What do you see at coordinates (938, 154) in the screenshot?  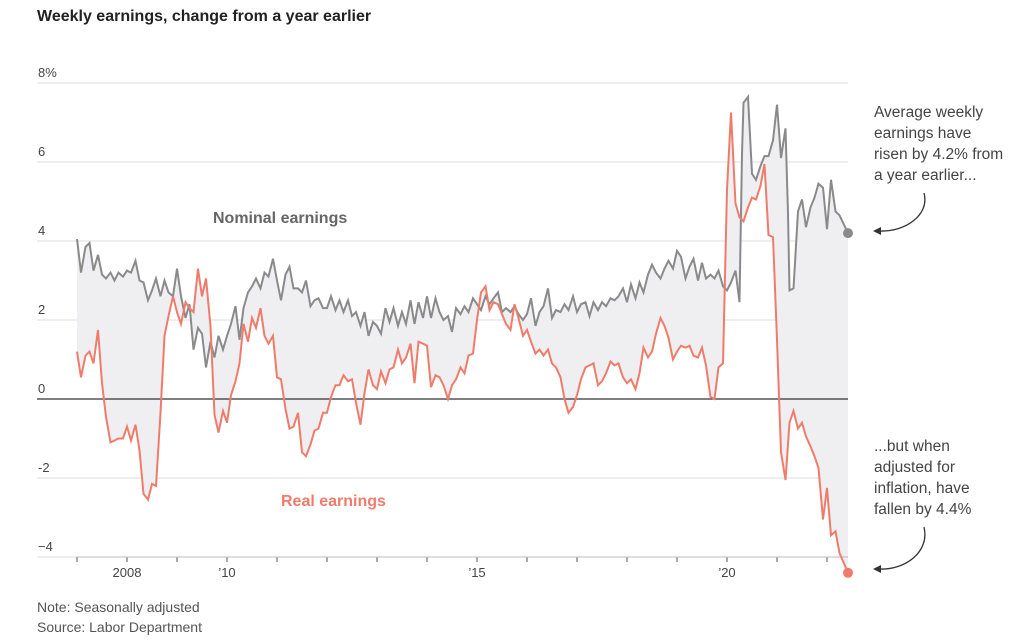 I see `annotation-nominal-line: risen by 4.2% from` at bounding box center [938, 154].